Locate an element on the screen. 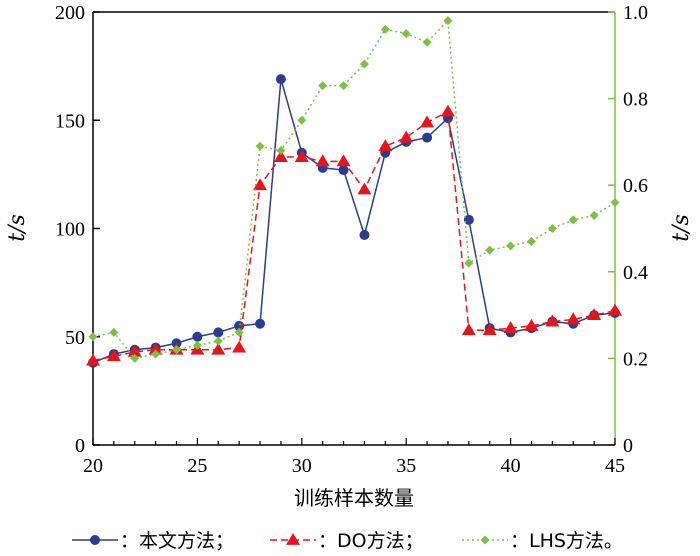 The image size is (700, 556). left-tick-label: 0 is located at coordinates (80, 446).